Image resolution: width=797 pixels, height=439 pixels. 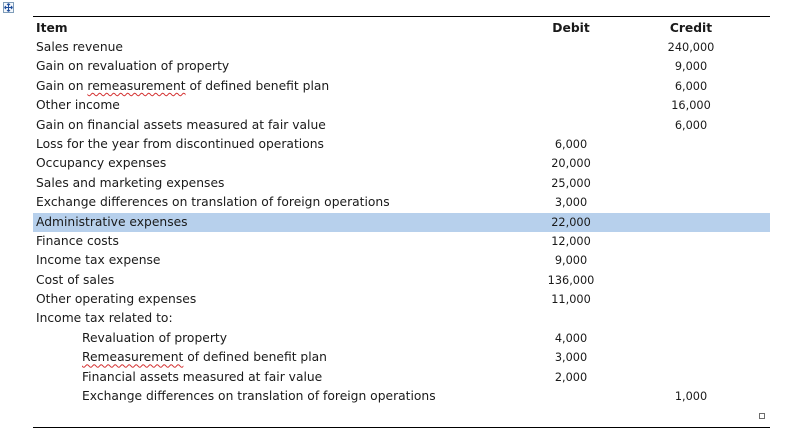 What do you see at coordinates (401, 338) in the screenshot?
I see `table-row: Revaluation of property 4,000` at bounding box center [401, 338].